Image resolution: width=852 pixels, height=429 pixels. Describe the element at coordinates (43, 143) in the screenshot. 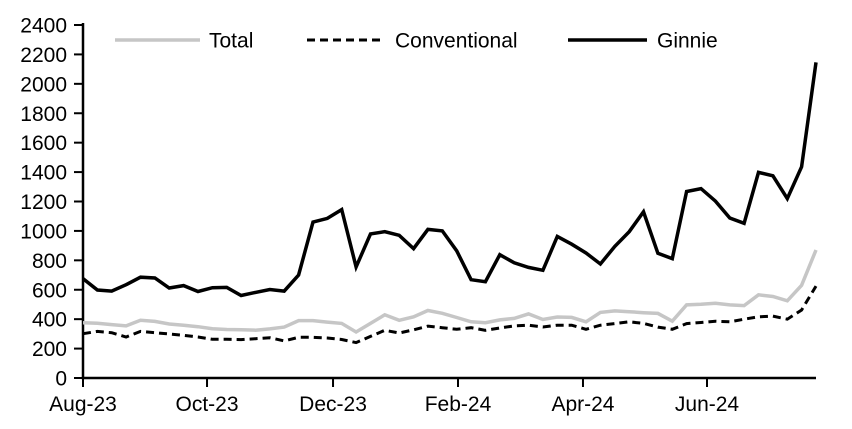

I see `y-tick-label: 1600` at that location.